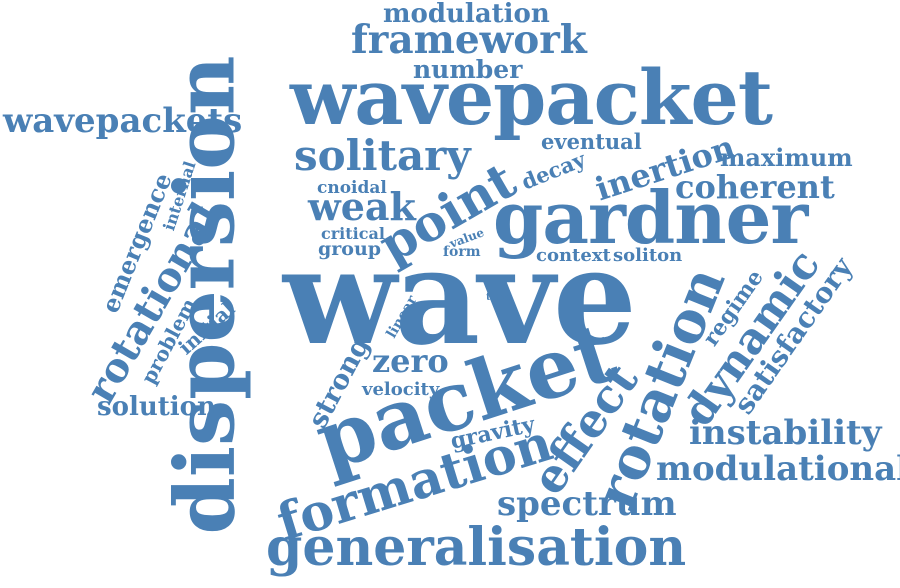 Image resolution: width=900 pixels, height=588 pixels. Describe the element at coordinates (466, 14) in the screenshot. I see `word-modulation: modulation` at that location.